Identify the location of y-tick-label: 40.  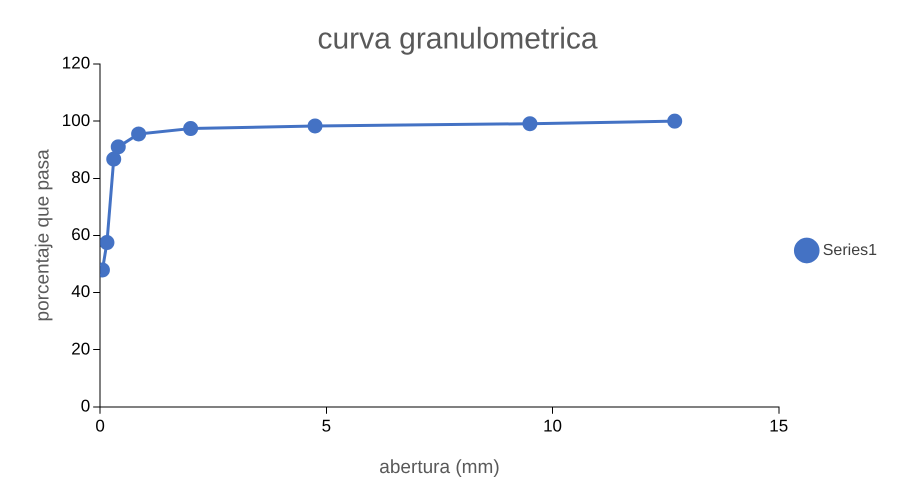
(80, 292).